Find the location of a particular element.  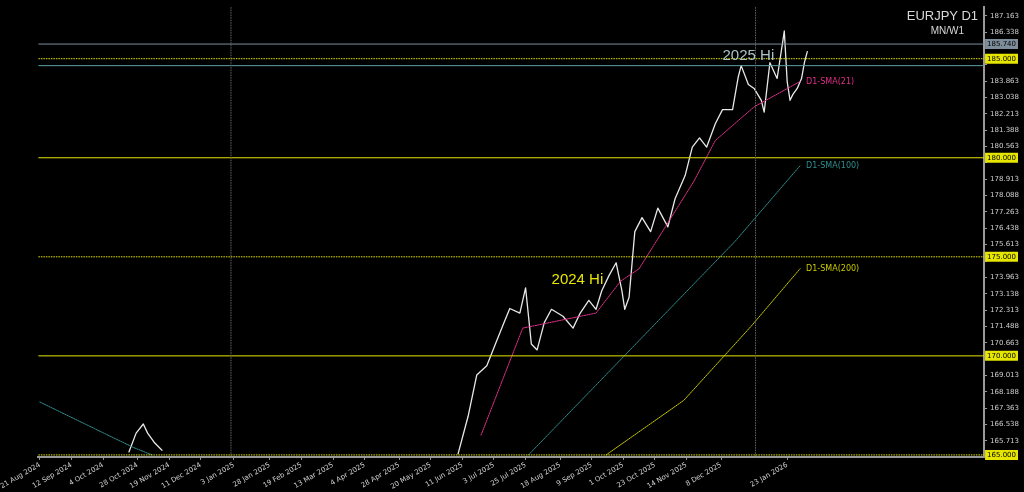

chart-title: EURJPY D1 is located at coordinates (942, 16).